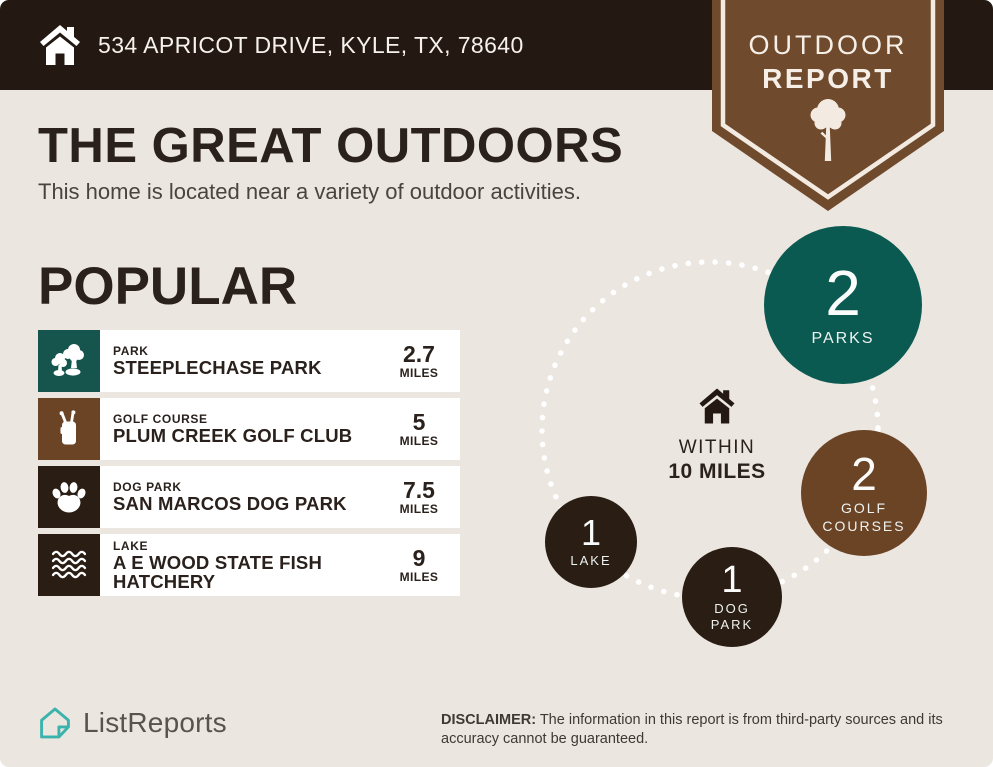  What do you see at coordinates (419, 353) in the screenshot?
I see `item-distance: 2.7` at bounding box center [419, 353].